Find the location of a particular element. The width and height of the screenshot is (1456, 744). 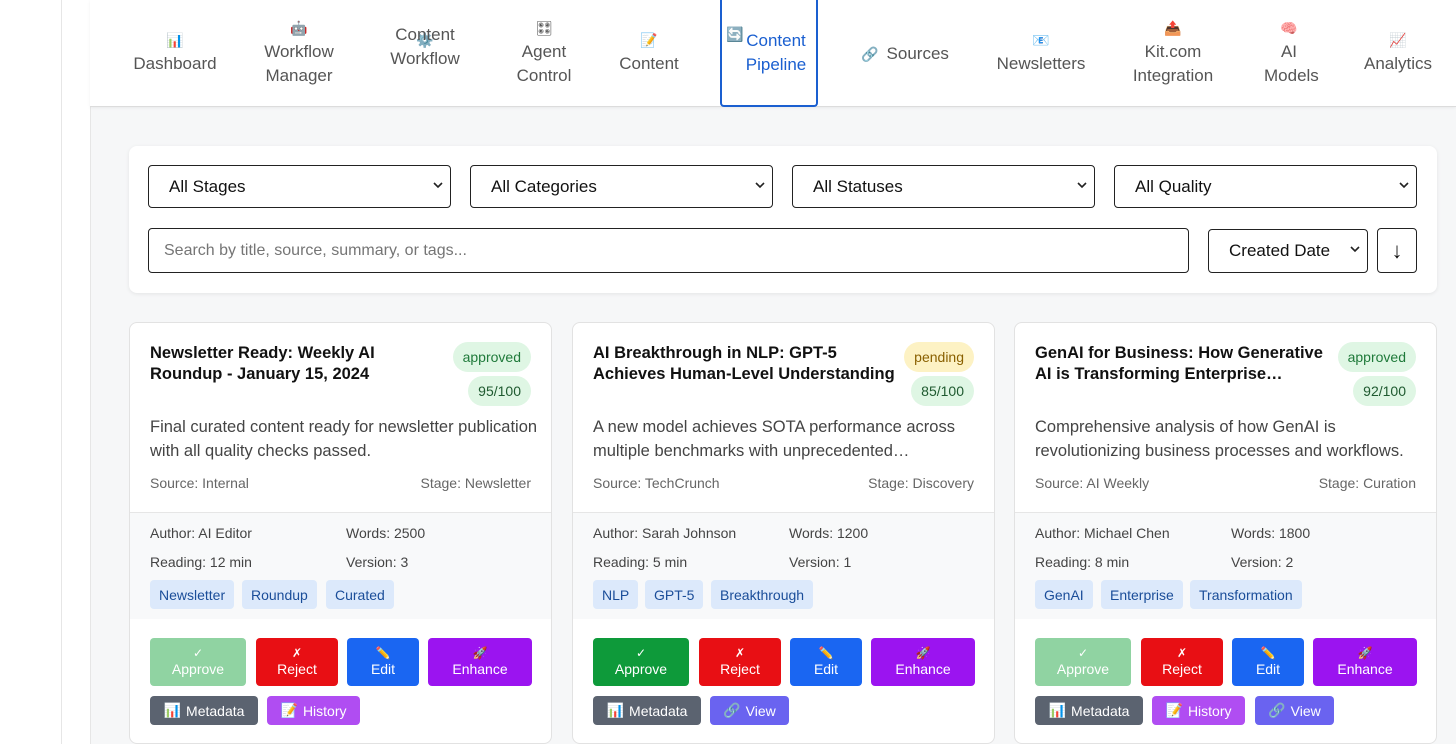

stage-select: All Stages is located at coordinates (299, 186).